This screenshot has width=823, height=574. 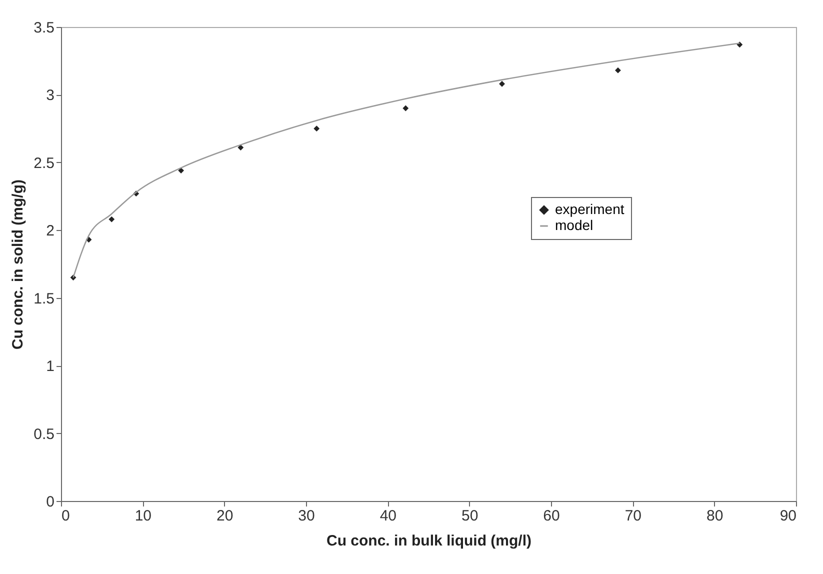 I want to click on y-tick-label: 3.5, so click(x=44, y=28).